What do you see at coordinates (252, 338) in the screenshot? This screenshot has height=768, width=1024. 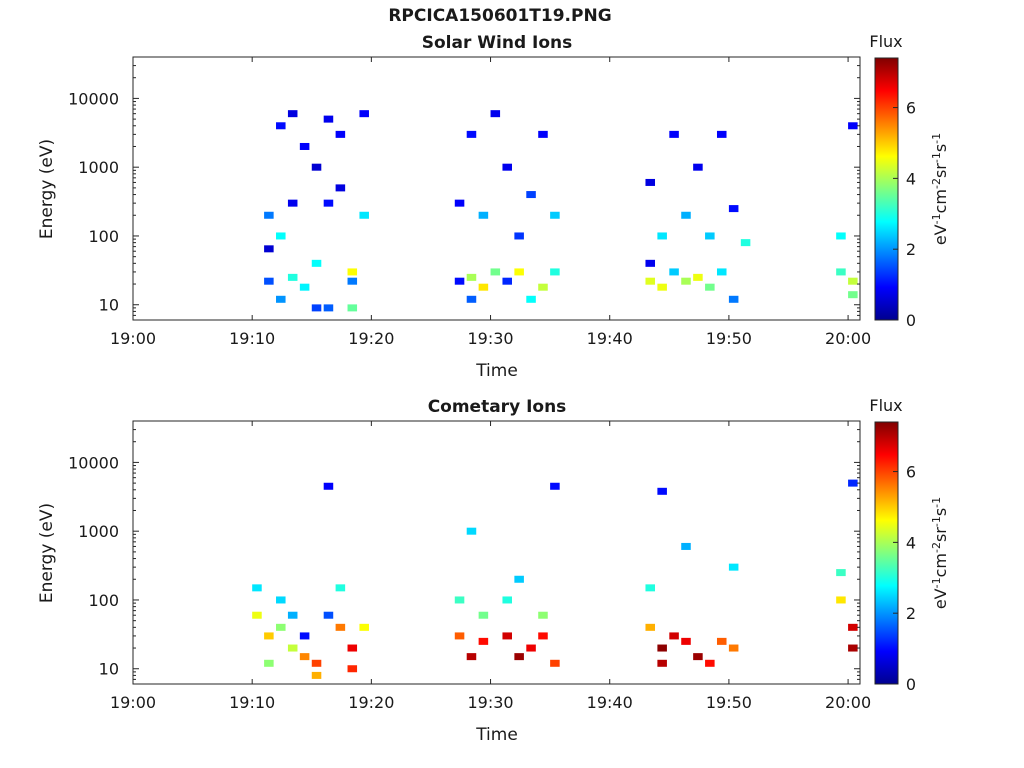 I see `x-tick-label: 19:10` at bounding box center [252, 338].